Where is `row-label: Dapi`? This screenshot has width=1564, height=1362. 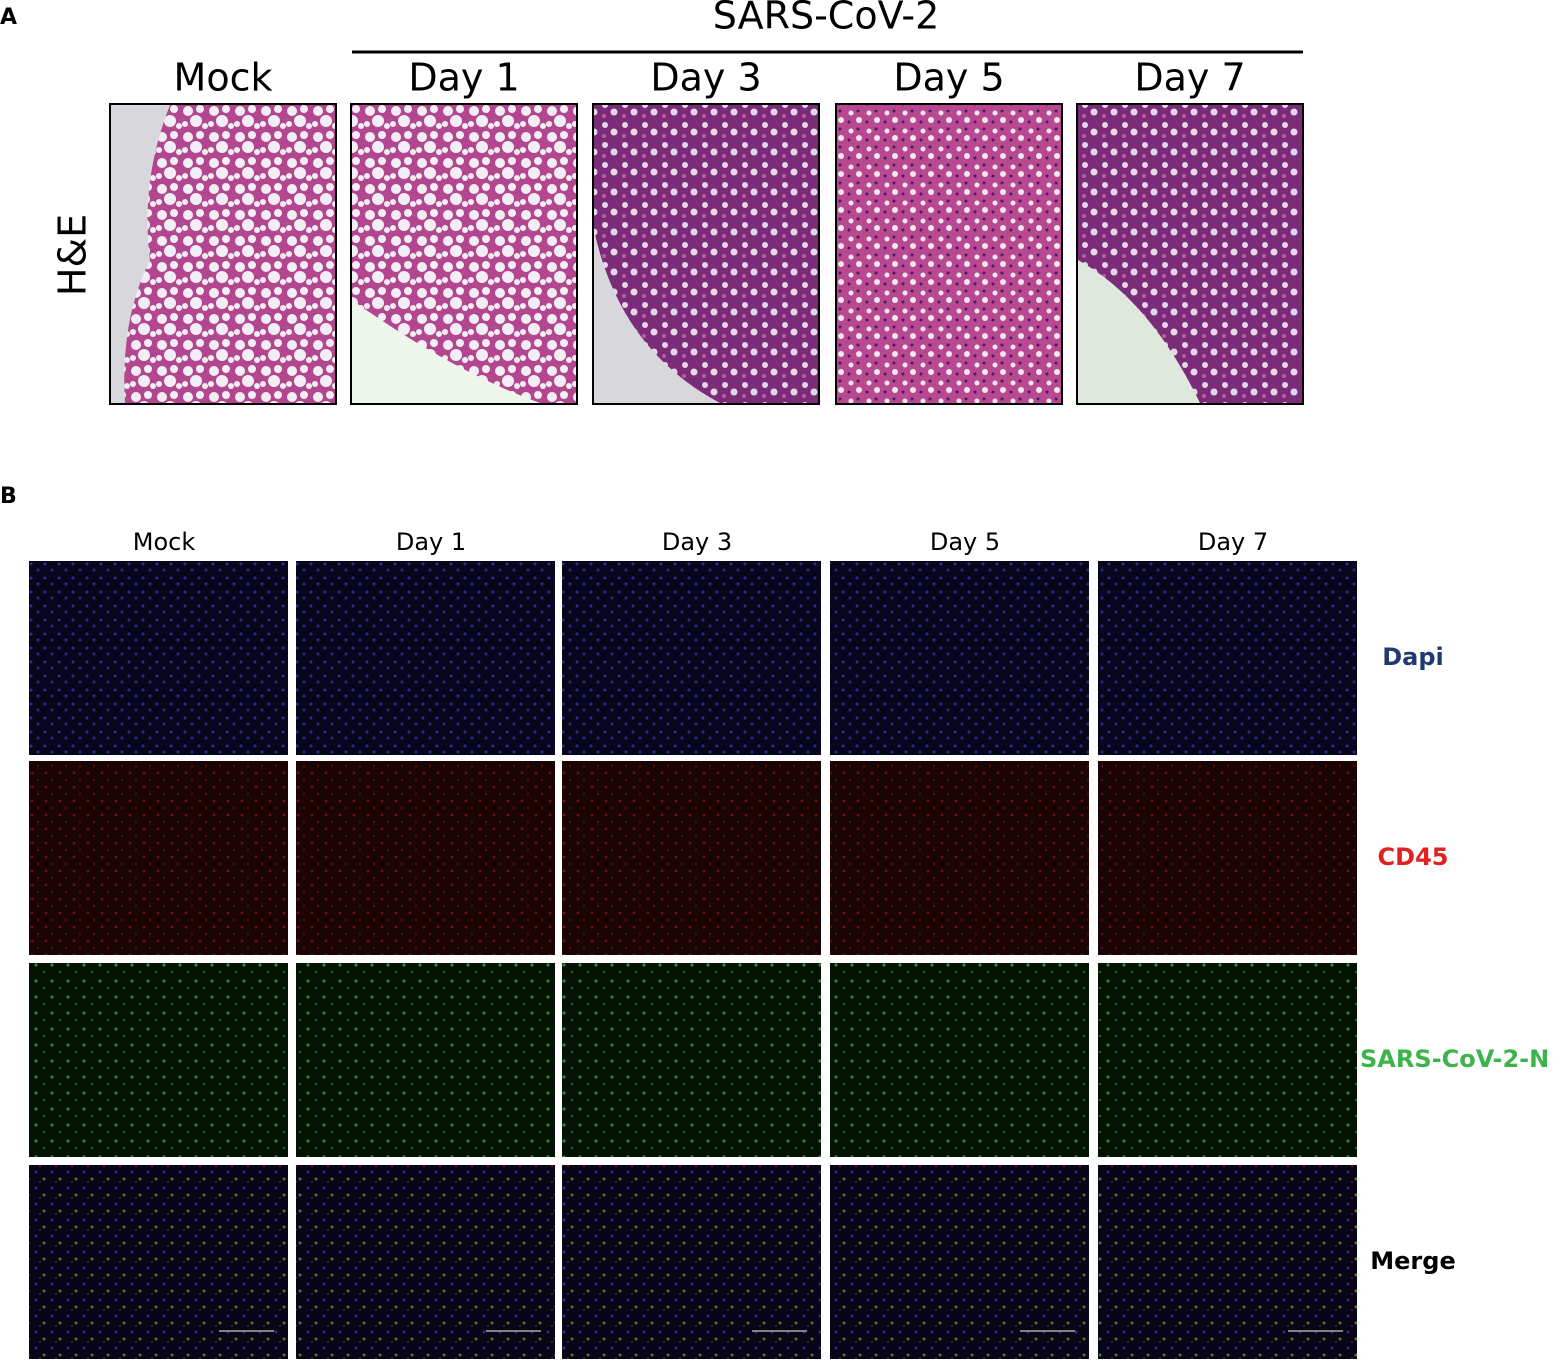 row-label: Dapi is located at coordinates (1413, 657).